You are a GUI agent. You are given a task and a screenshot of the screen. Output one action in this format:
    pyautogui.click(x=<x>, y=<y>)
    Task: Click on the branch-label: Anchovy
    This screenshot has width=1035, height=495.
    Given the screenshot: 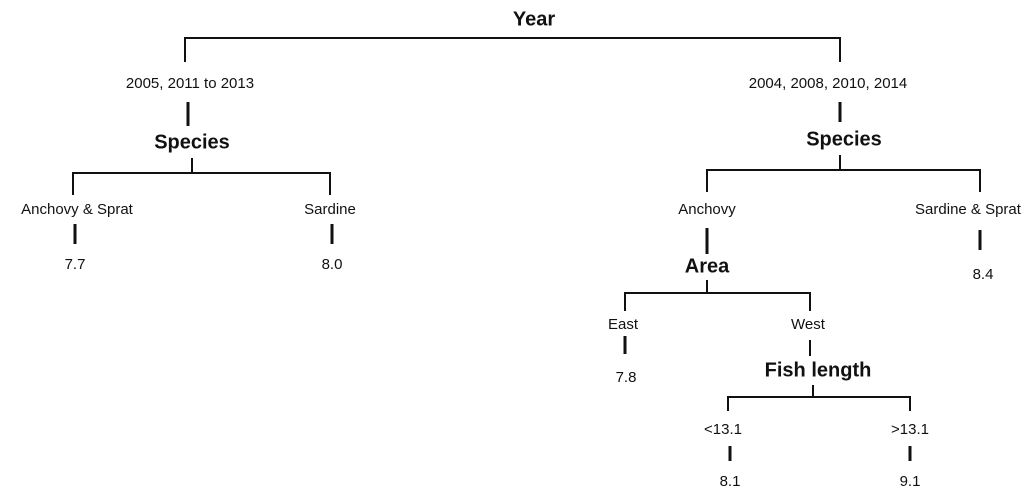 What is the action you would take?
    pyautogui.click(x=707, y=209)
    